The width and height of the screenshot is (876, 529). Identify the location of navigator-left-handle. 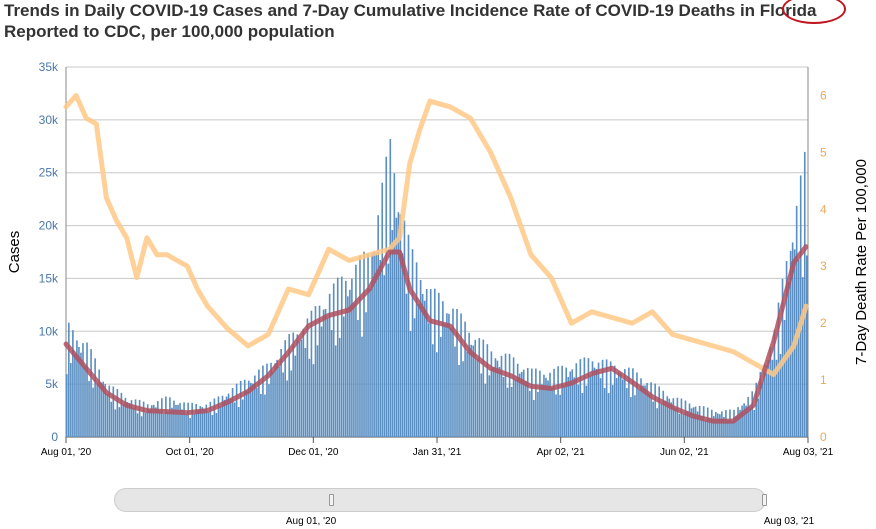
(331, 500).